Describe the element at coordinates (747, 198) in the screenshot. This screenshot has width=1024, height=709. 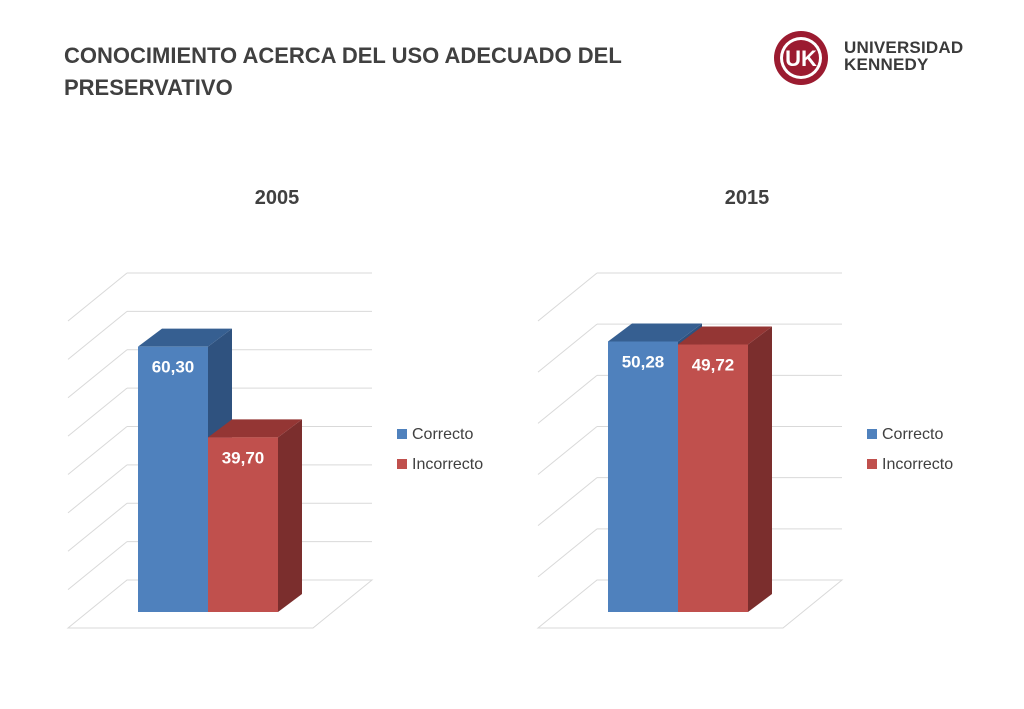
I see `chart-title: 2015` at that location.